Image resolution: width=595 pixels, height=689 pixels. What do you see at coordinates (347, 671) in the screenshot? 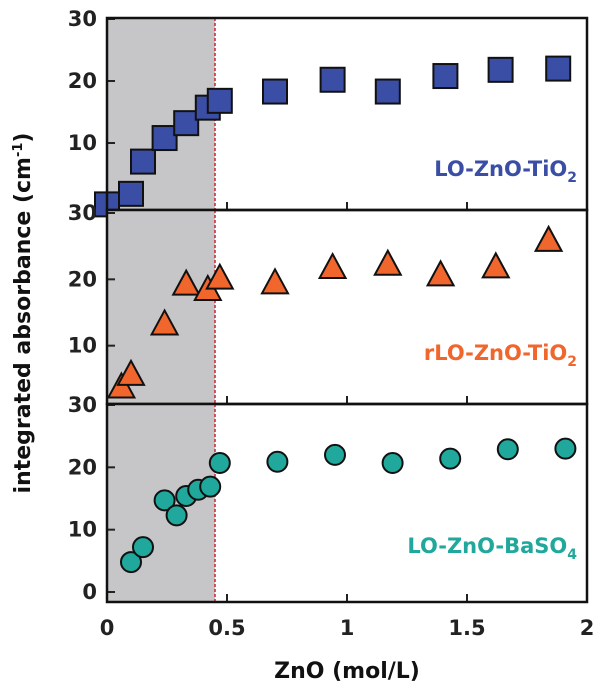
I see `x-axis-title: ZnO (mol/L)` at bounding box center [347, 671].